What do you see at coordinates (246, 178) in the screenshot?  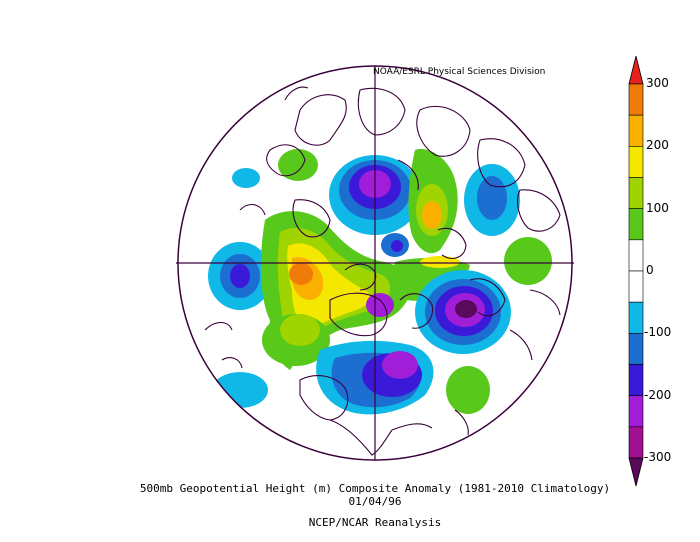 I see `anomaly-low-nw-small` at bounding box center [246, 178].